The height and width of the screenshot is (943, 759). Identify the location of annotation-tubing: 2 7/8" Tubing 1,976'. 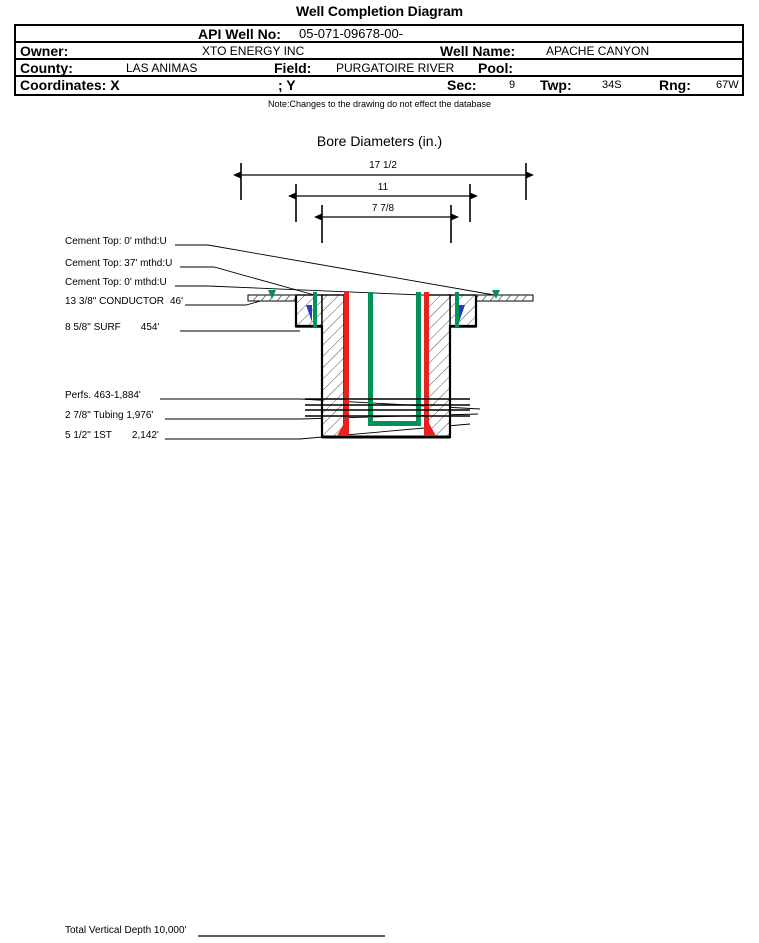
(109, 415).